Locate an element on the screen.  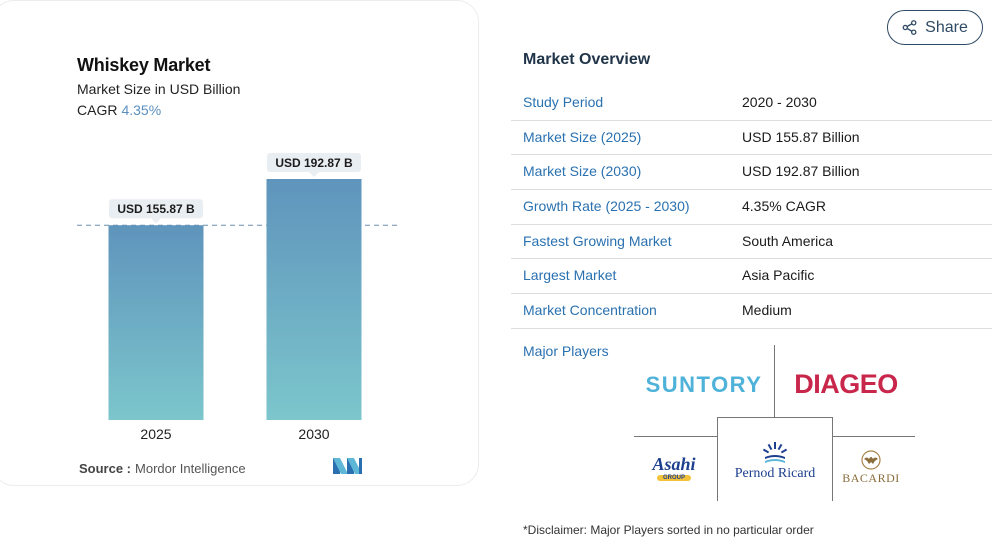
suntory-logo: SUNTORY is located at coordinates (704, 384).